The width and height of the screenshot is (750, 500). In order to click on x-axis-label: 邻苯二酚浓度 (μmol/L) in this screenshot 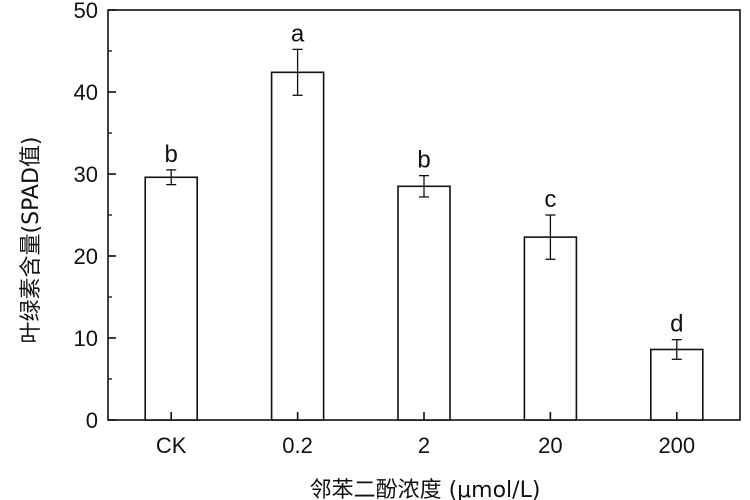, I will do `click(425, 489)`.